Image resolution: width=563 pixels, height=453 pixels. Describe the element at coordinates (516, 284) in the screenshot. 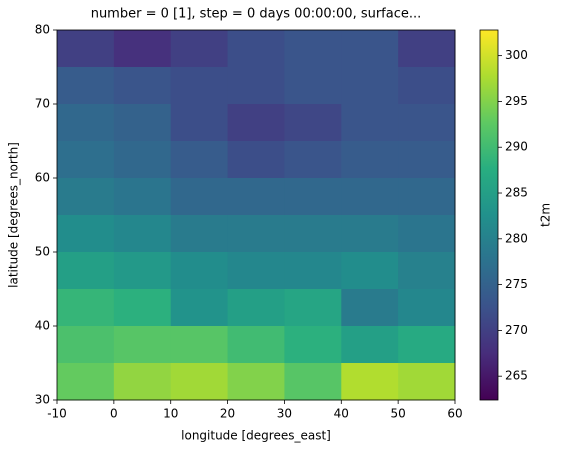

I see `colorbar-tick-label: 275` at that location.